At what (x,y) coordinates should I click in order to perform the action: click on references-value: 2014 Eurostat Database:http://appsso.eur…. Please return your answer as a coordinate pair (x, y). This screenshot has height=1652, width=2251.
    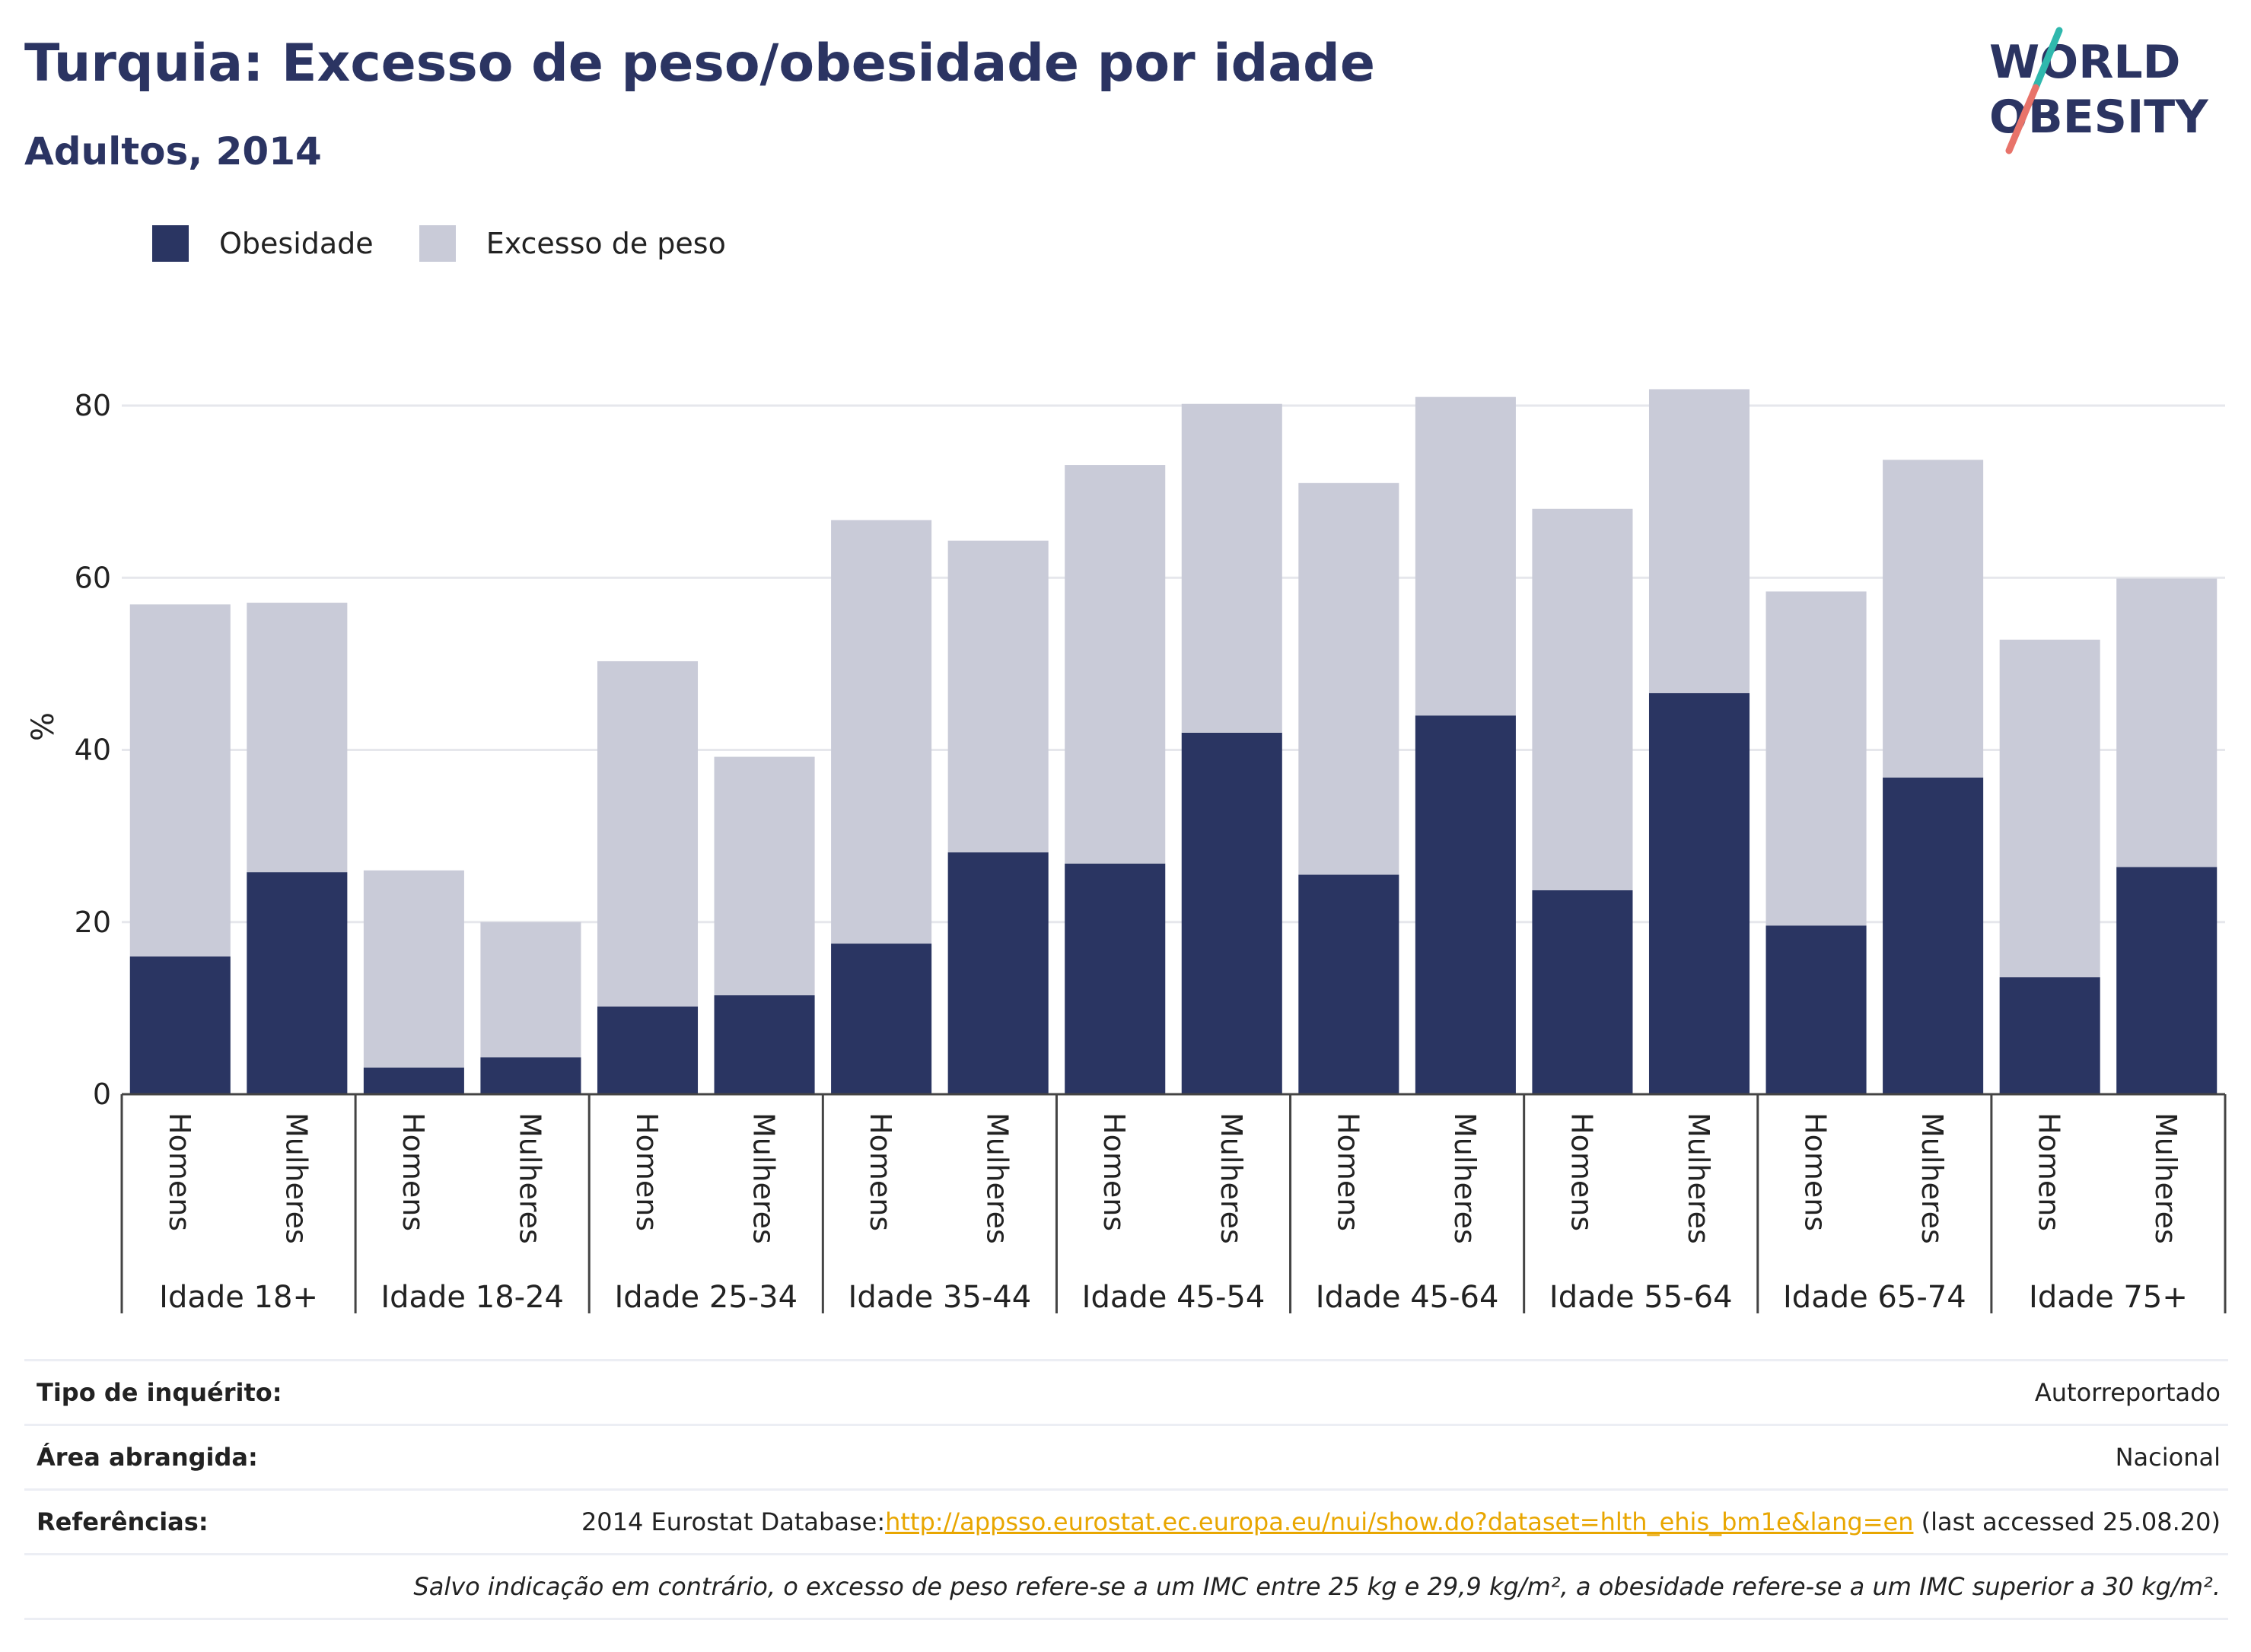
    Looking at the image, I should click on (1404, 1521).